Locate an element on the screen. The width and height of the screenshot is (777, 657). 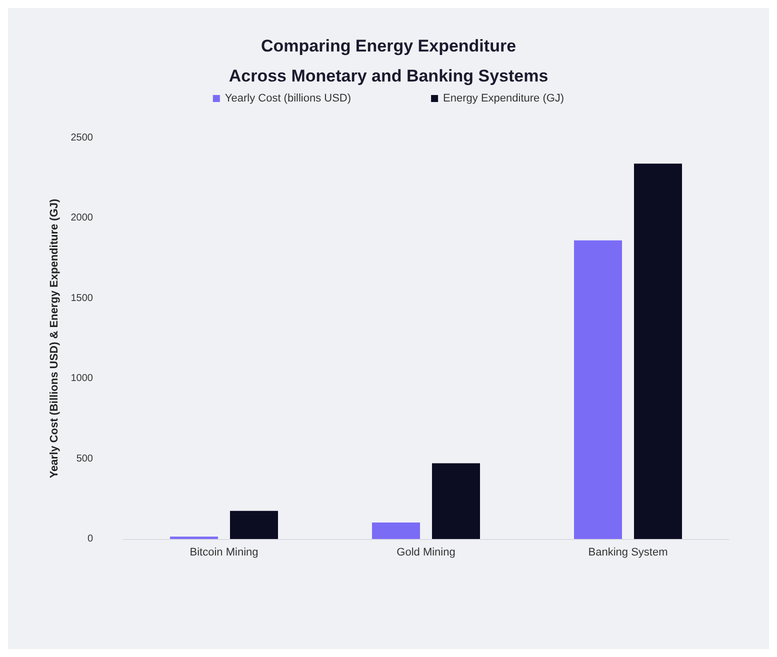
legend-label: Energy Expenditure (GJ) is located at coordinates (503, 98).